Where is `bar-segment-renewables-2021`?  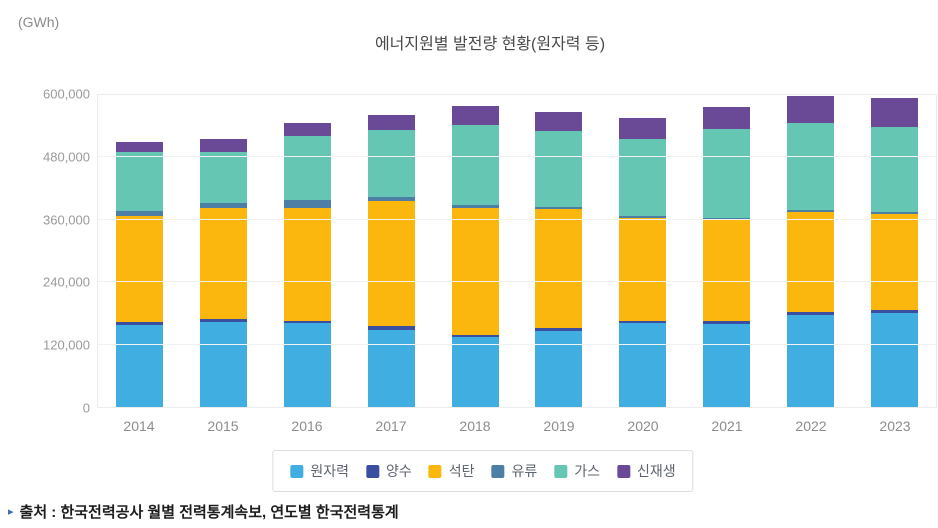 bar-segment-renewables-2021 is located at coordinates (726, 117).